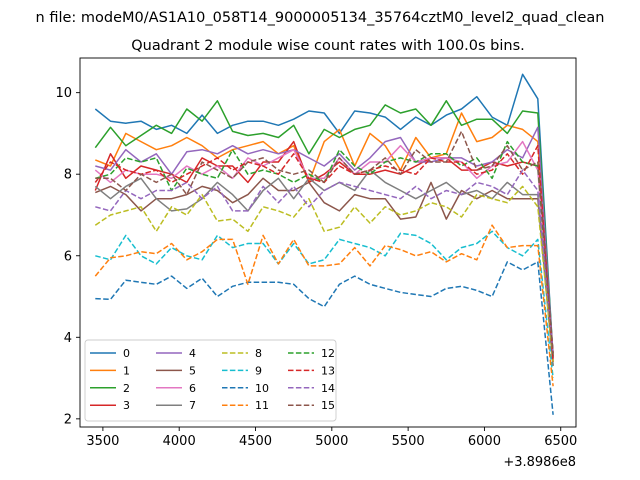 Image resolution: width=640 pixels, height=480 pixels. What do you see at coordinates (126, 388) in the screenshot?
I see `legend-label-2: 2` at bounding box center [126, 388].